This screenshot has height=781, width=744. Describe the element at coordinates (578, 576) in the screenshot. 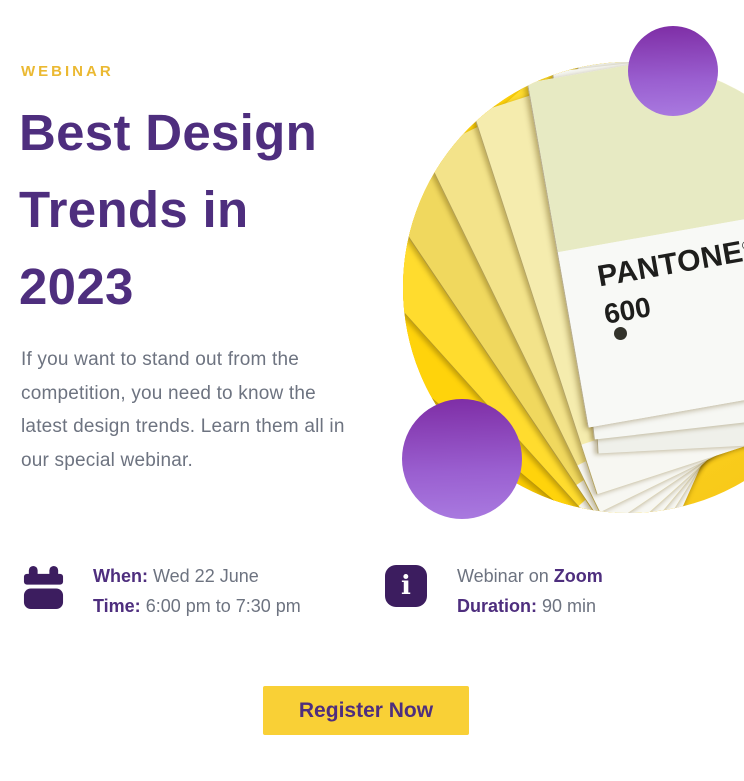

I see `platform-name: Zoom` at that location.